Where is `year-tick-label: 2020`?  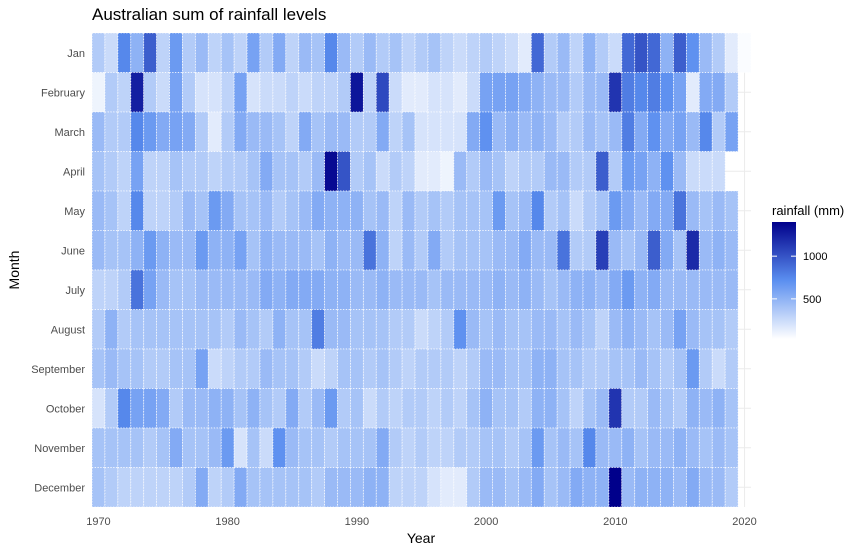 year-tick-label: 2020 is located at coordinates (744, 522).